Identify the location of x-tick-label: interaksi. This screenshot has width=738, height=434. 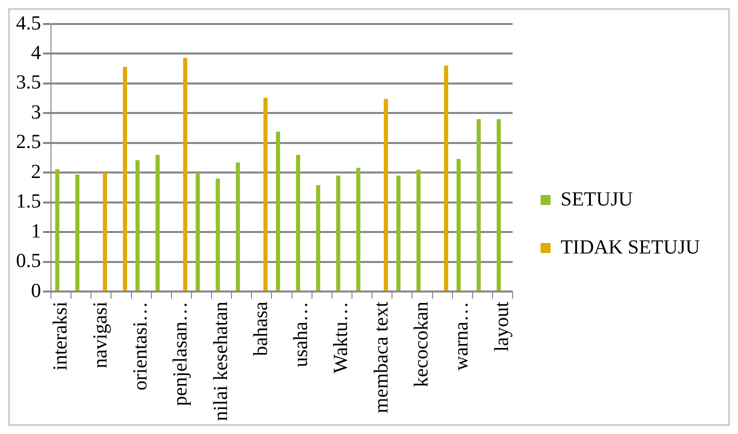
(60, 335).